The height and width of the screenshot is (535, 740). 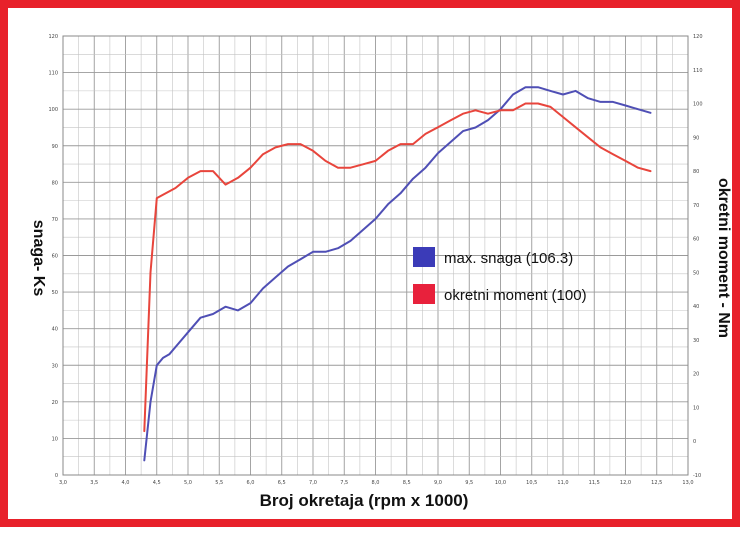 I want to click on x-tick-label: 9,5, so click(x=469, y=483).